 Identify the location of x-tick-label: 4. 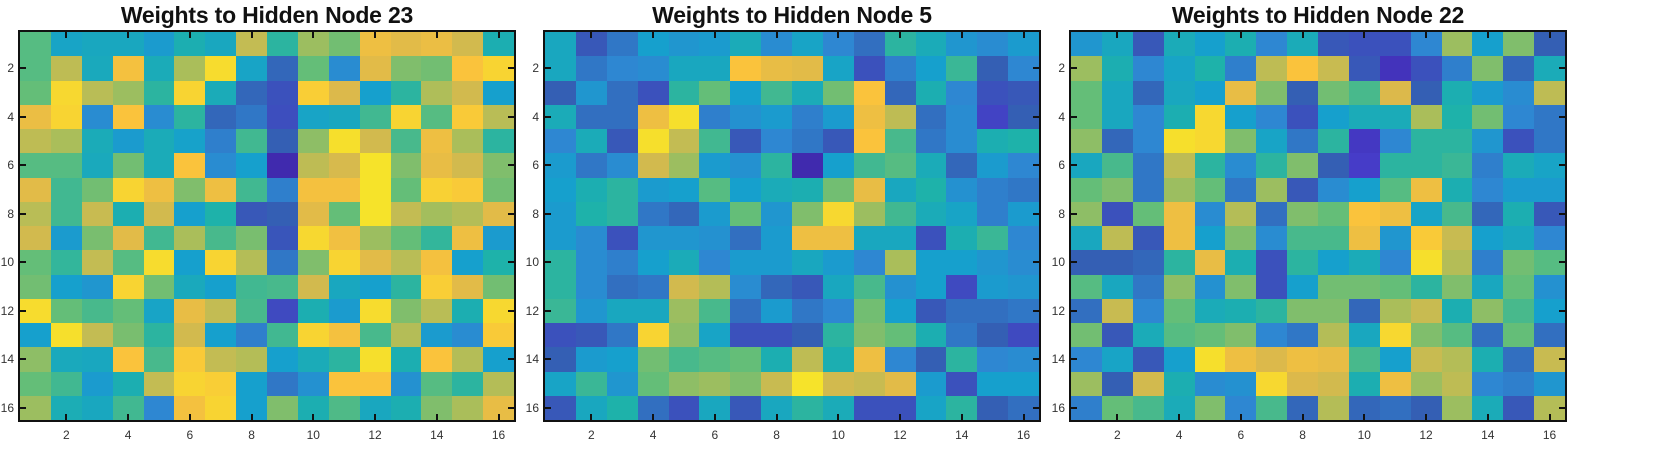
(1179, 435).